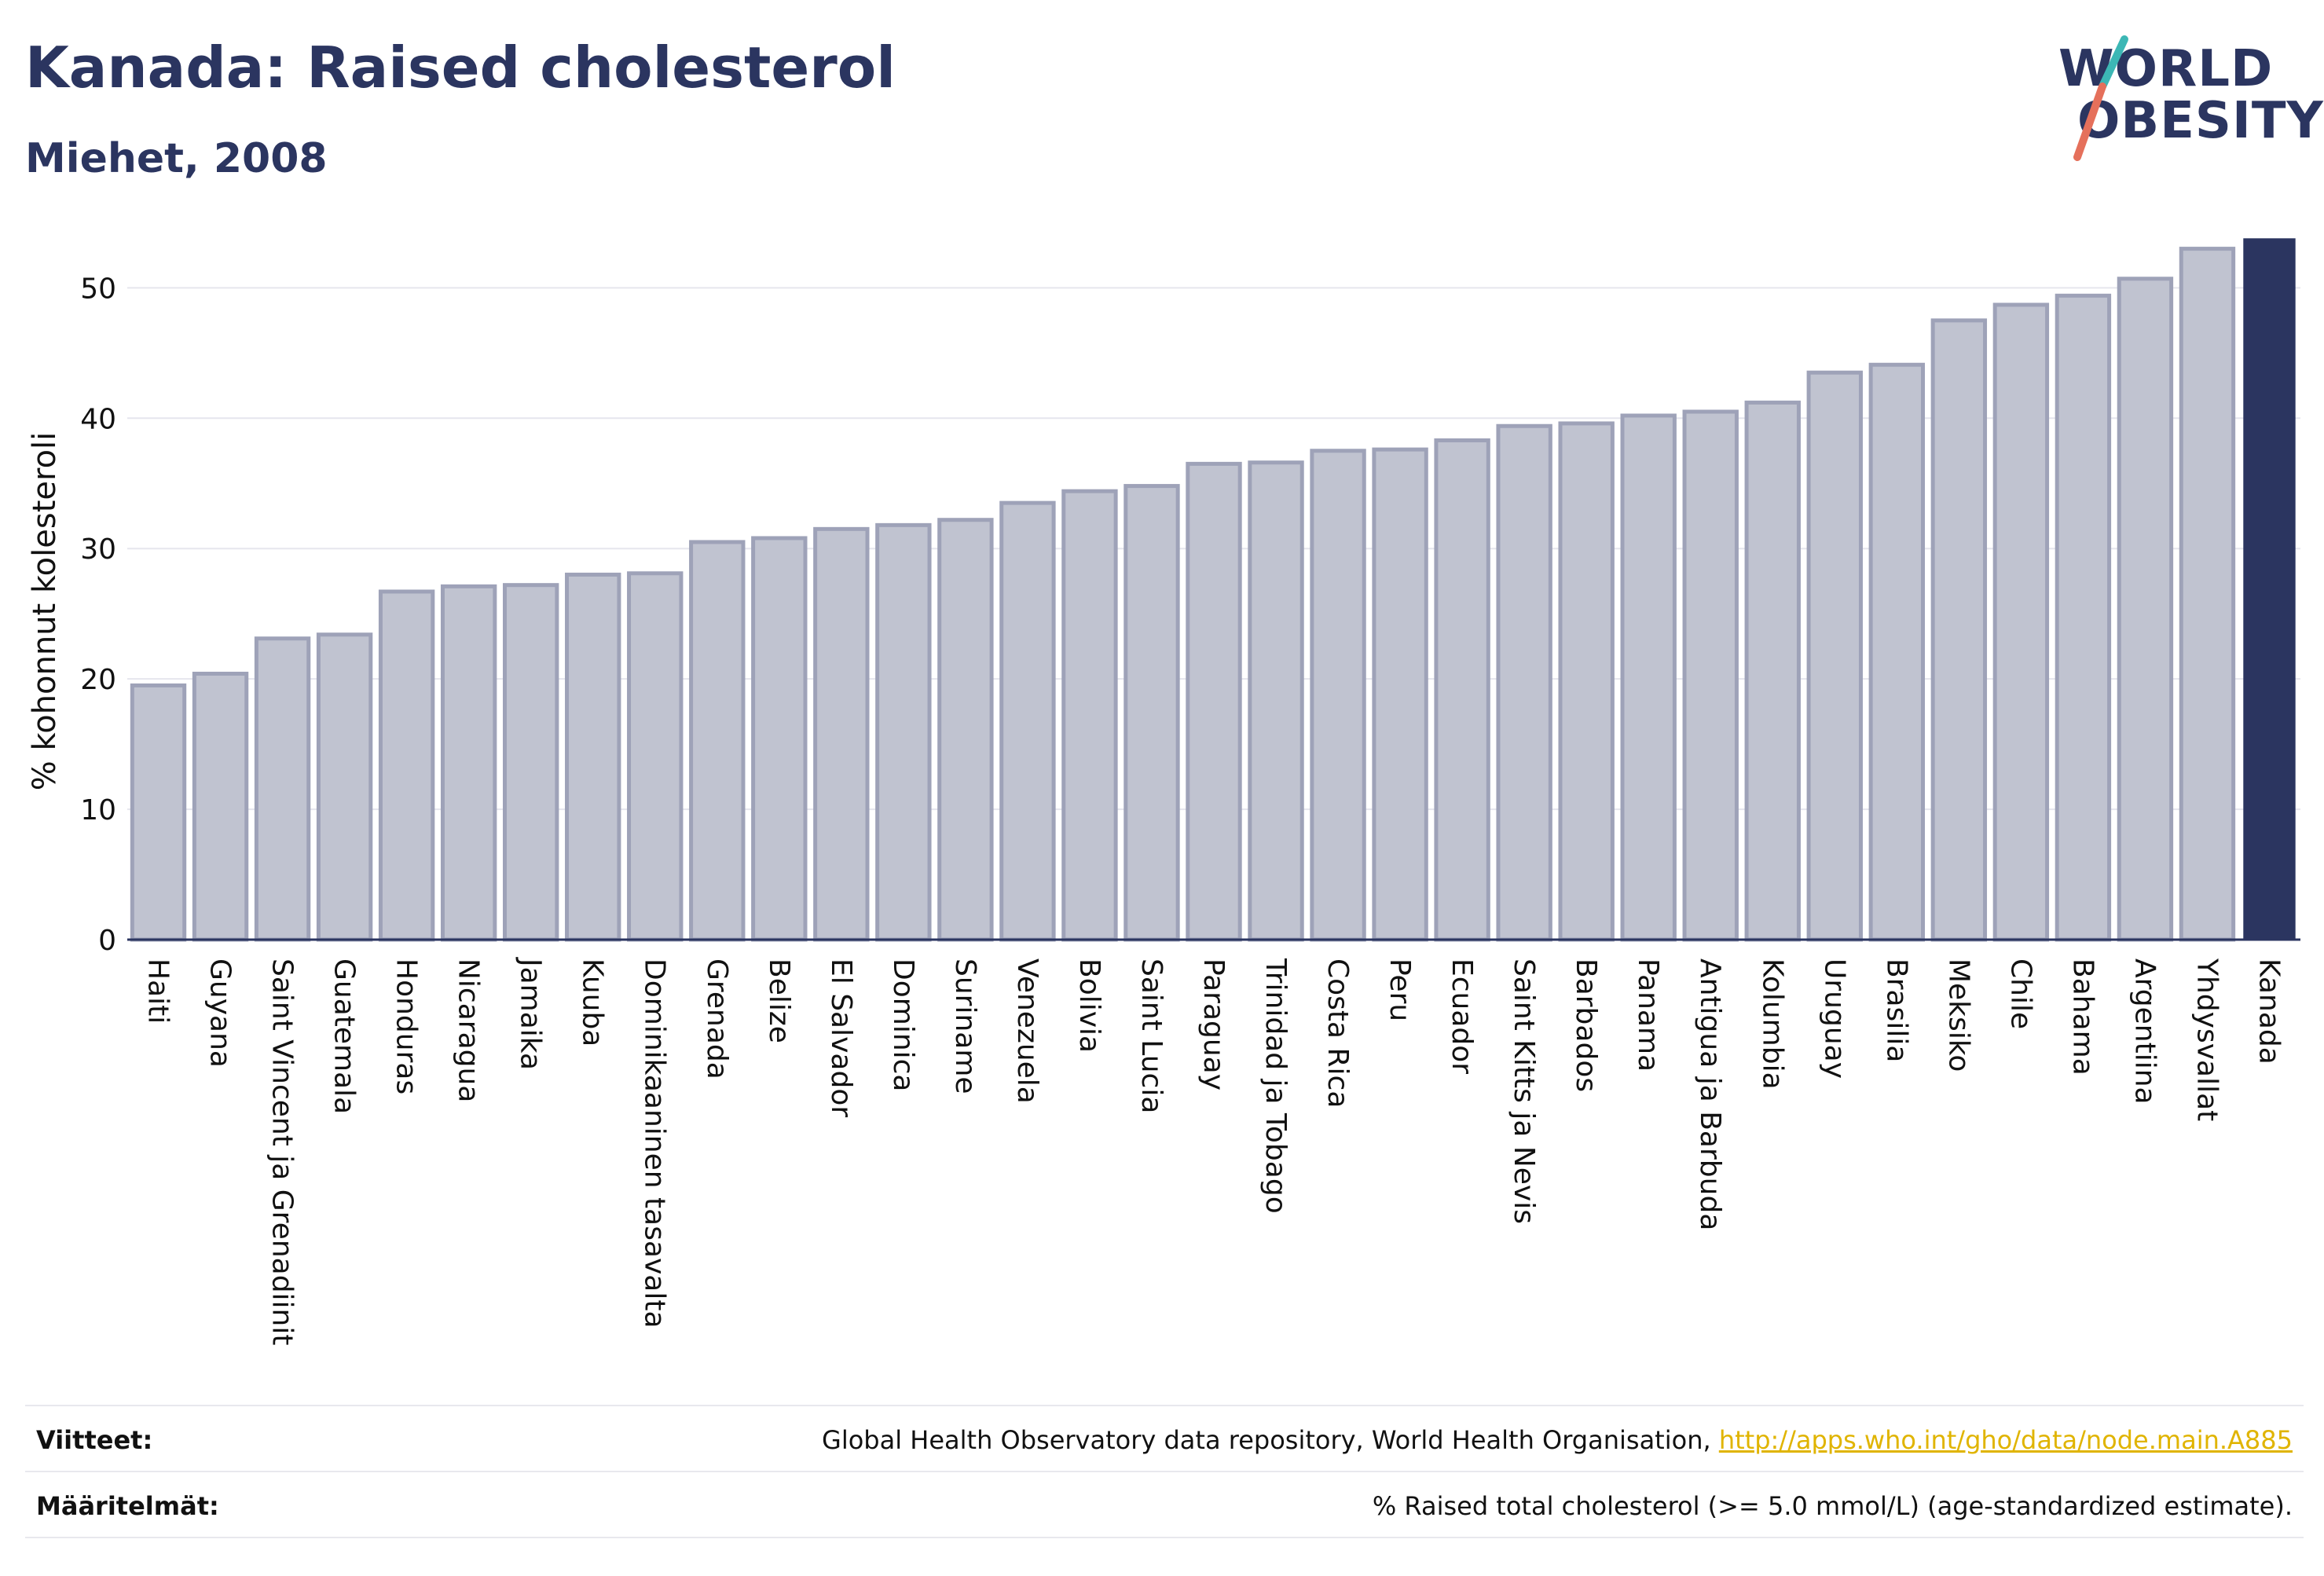 The width and height of the screenshot is (2324, 1576). What do you see at coordinates (406, 1026) in the screenshot?
I see `x-tick-label: Honduras` at bounding box center [406, 1026].